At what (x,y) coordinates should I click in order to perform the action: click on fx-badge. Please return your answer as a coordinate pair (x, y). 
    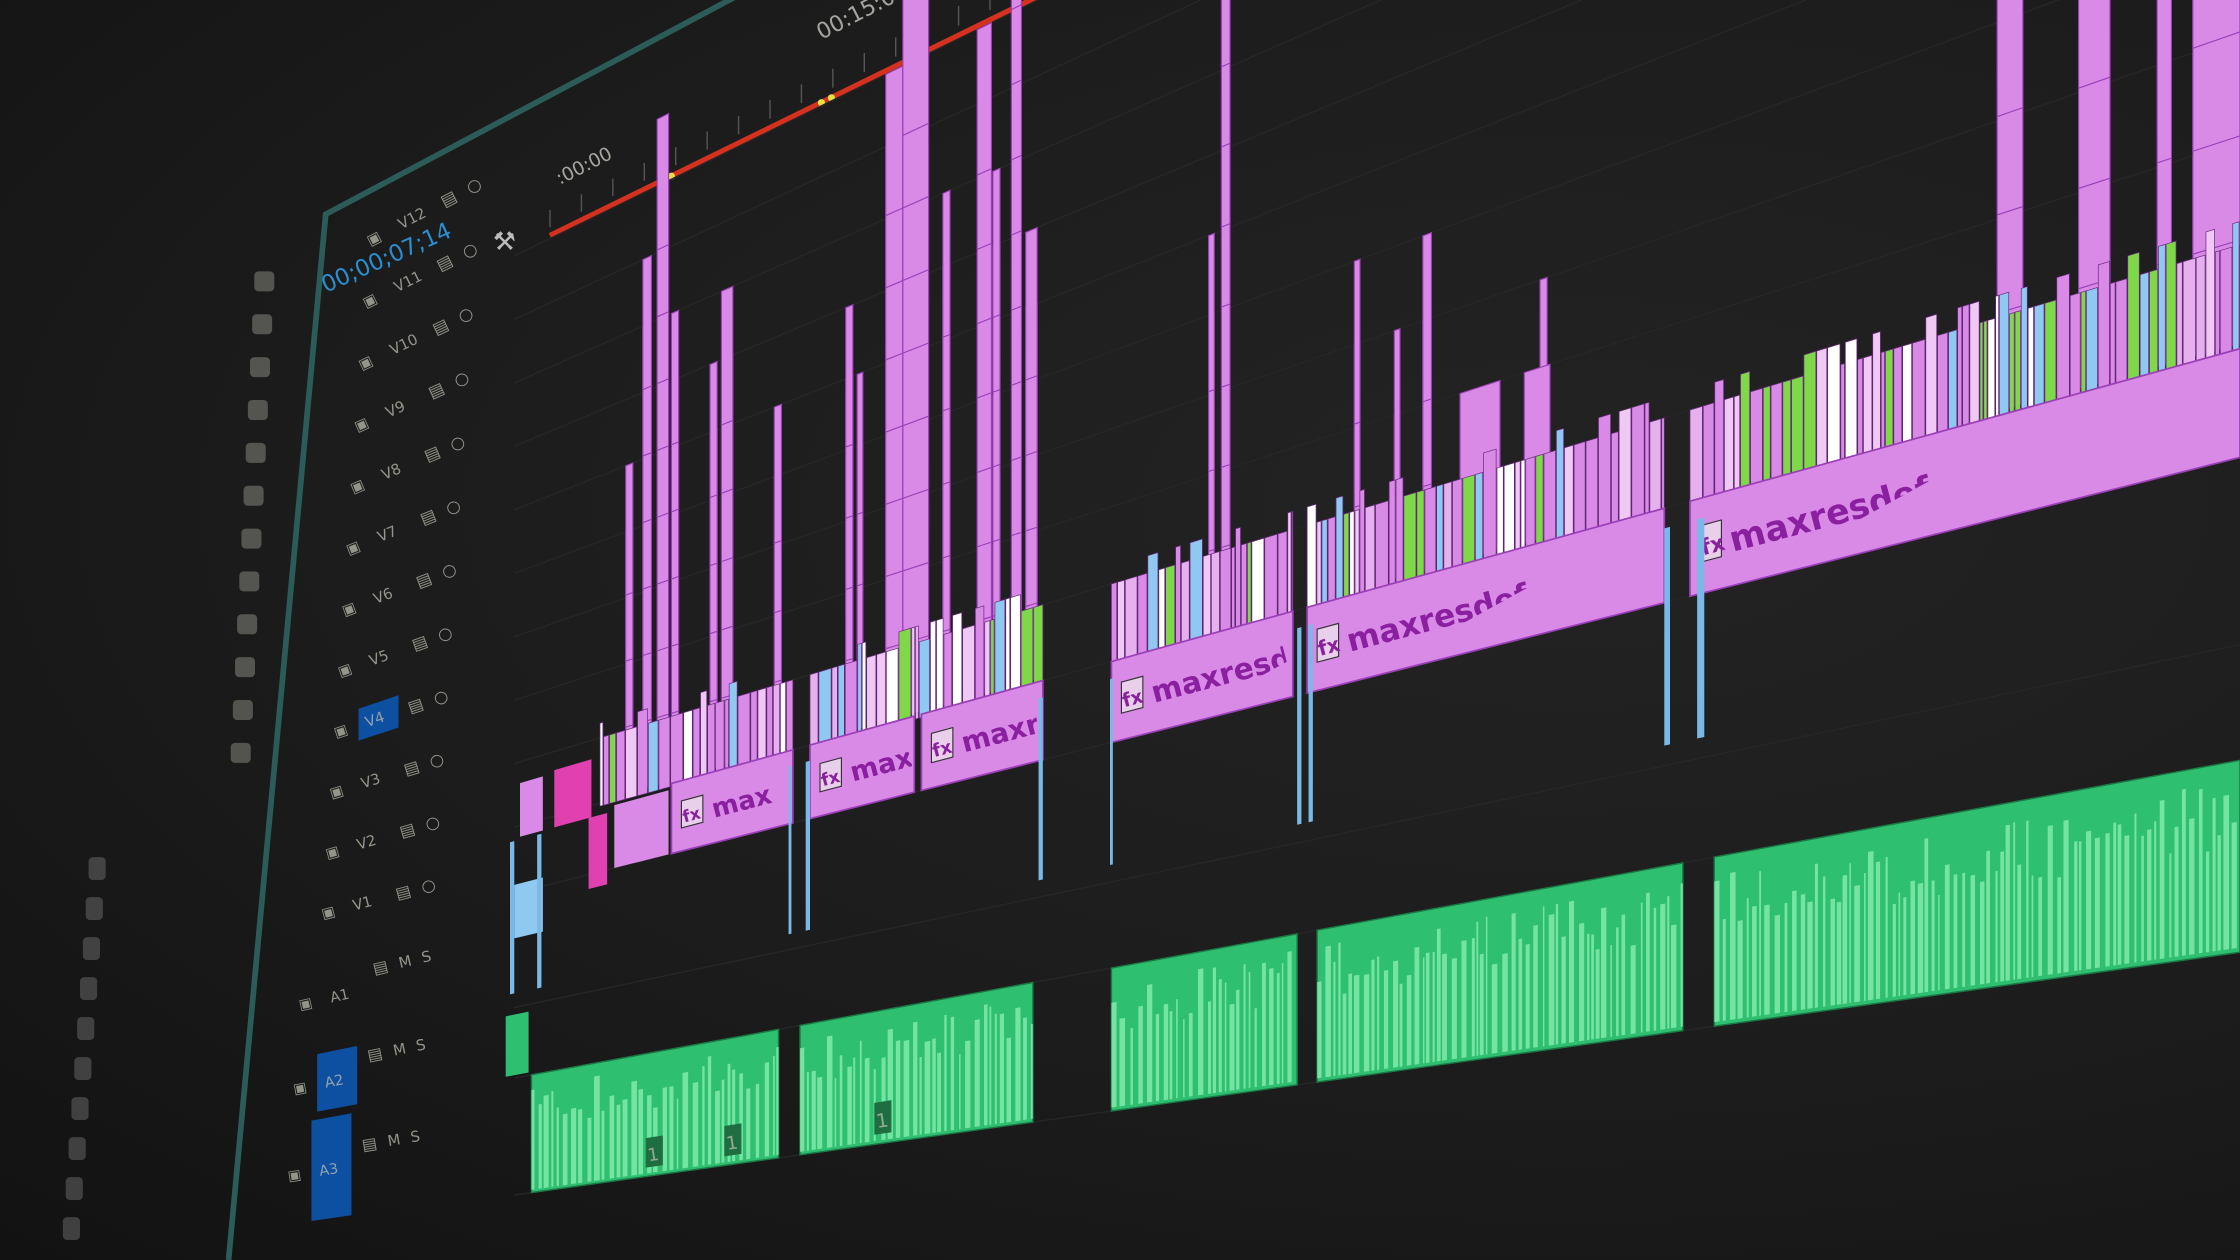
    Looking at the image, I should click on (692, 811).